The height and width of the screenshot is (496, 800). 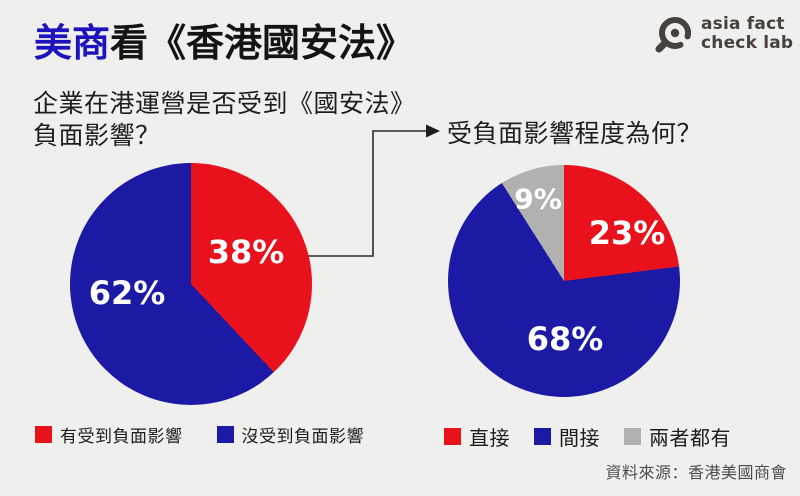 What do you see at coordinates (565, 339) in the screenshot?
I see `pie-right-value-68: 68%` at bounding box center [565, 339].